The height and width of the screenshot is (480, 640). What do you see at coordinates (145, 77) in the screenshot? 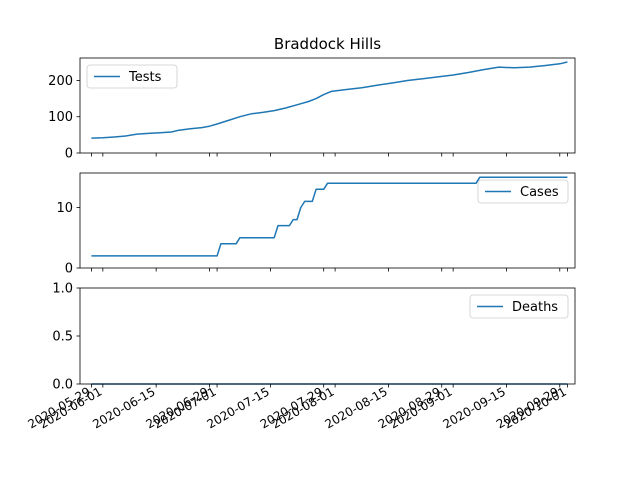
I see `tests-legend-label: Tests` at bounding box center [145, 77].